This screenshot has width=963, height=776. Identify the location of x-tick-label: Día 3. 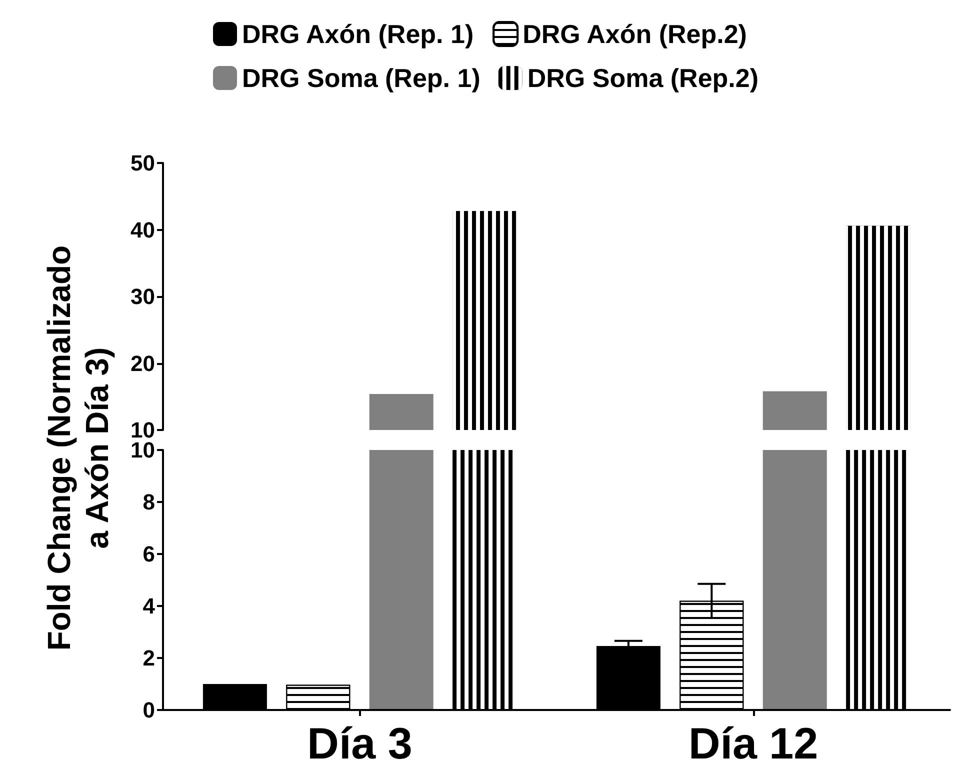
(359, 744).